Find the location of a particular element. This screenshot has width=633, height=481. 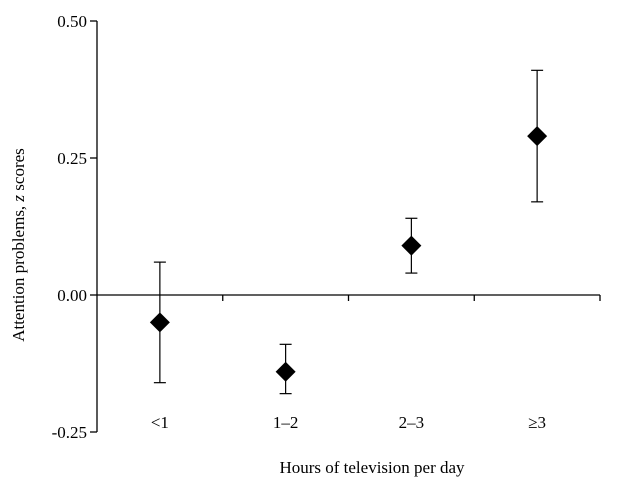

y-tick-label: 0.25 is located at coordinates (72, 158).